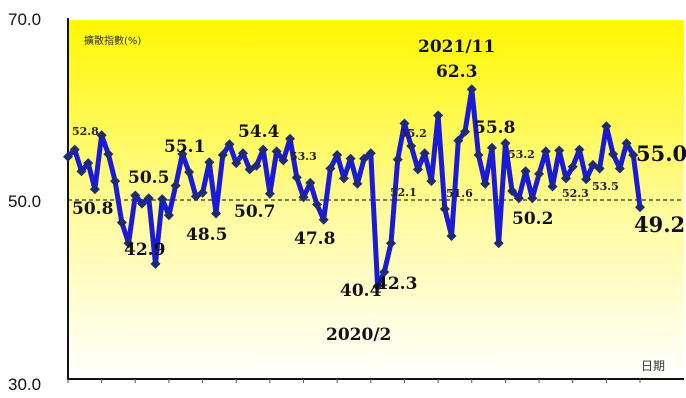 This screenshot has height=398, width=686. Describe the element at coordinates (92, 209) in the screenshot. I see `annotation-label: 50.8` at that location.